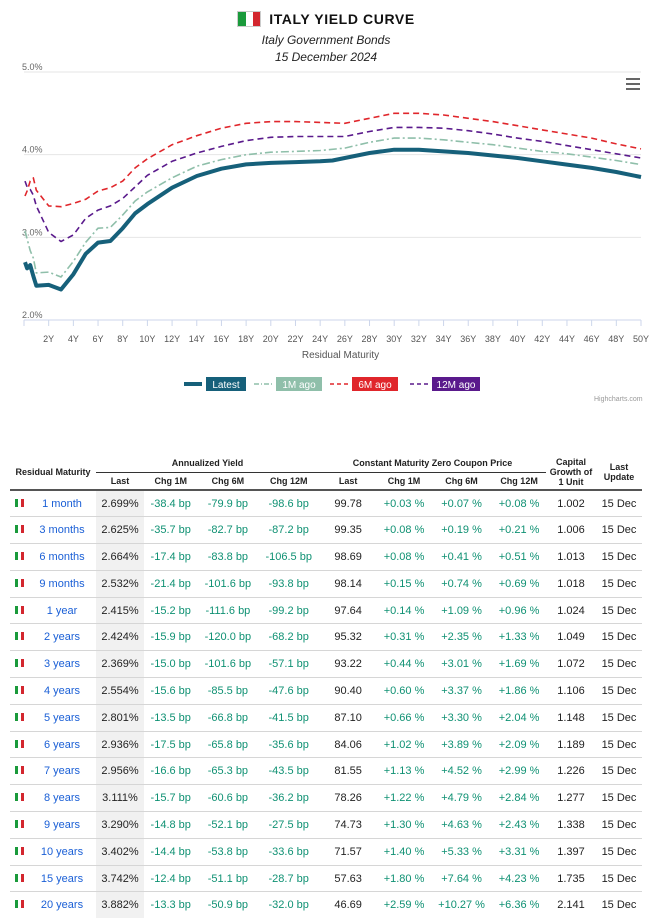 Image resolution: width=652 pixels, height=918 pixels. I want to click on x-tick-label: 38Y, so click(493, 339).